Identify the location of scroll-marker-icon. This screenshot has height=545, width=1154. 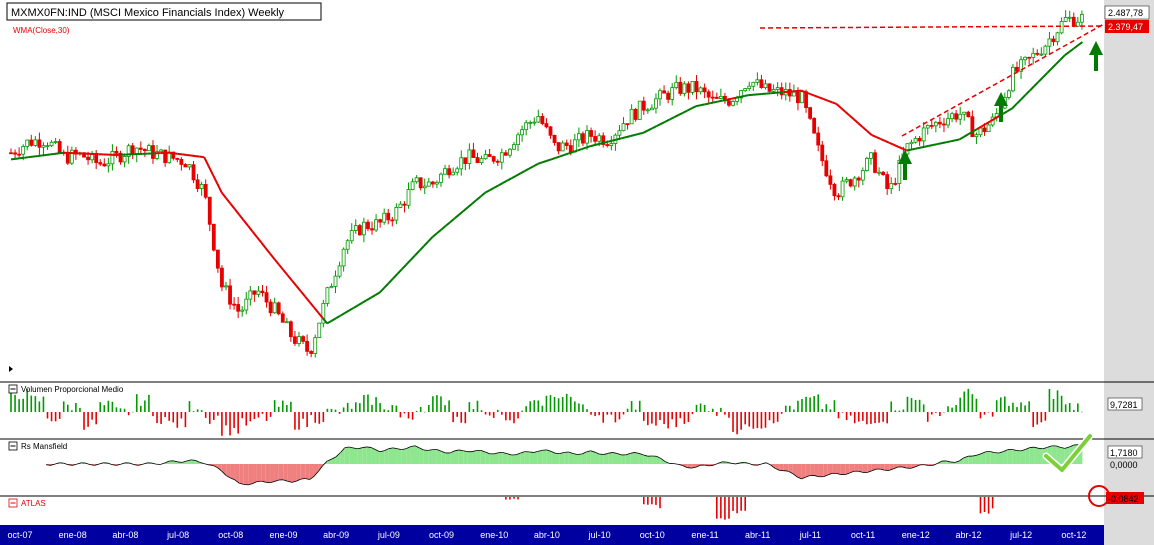
(11, 369).